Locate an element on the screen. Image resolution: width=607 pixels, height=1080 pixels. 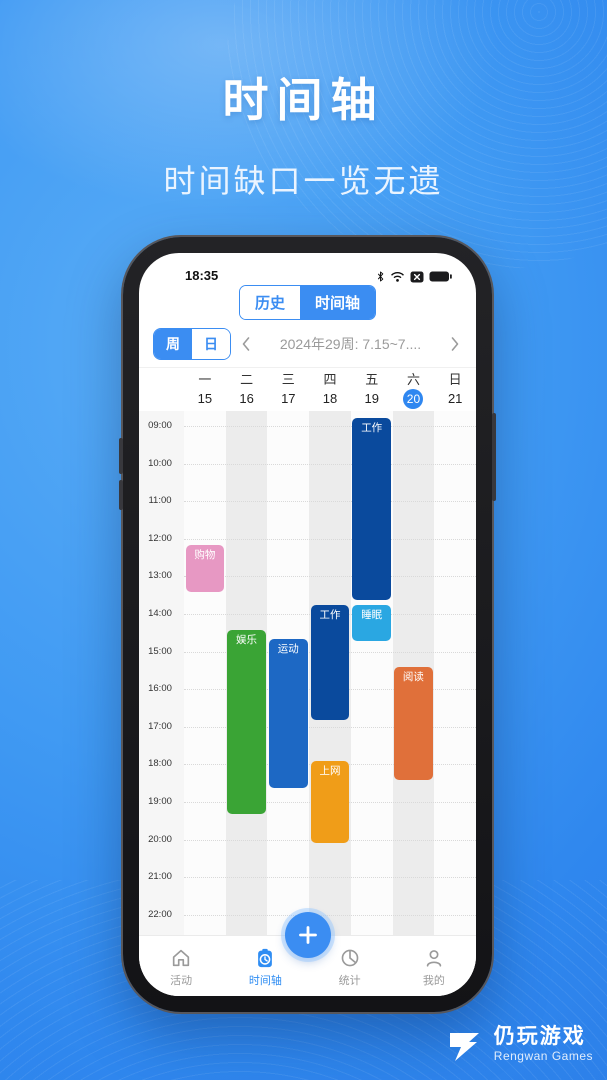
weekday-label: 日 is located at coordinates (455, 379).